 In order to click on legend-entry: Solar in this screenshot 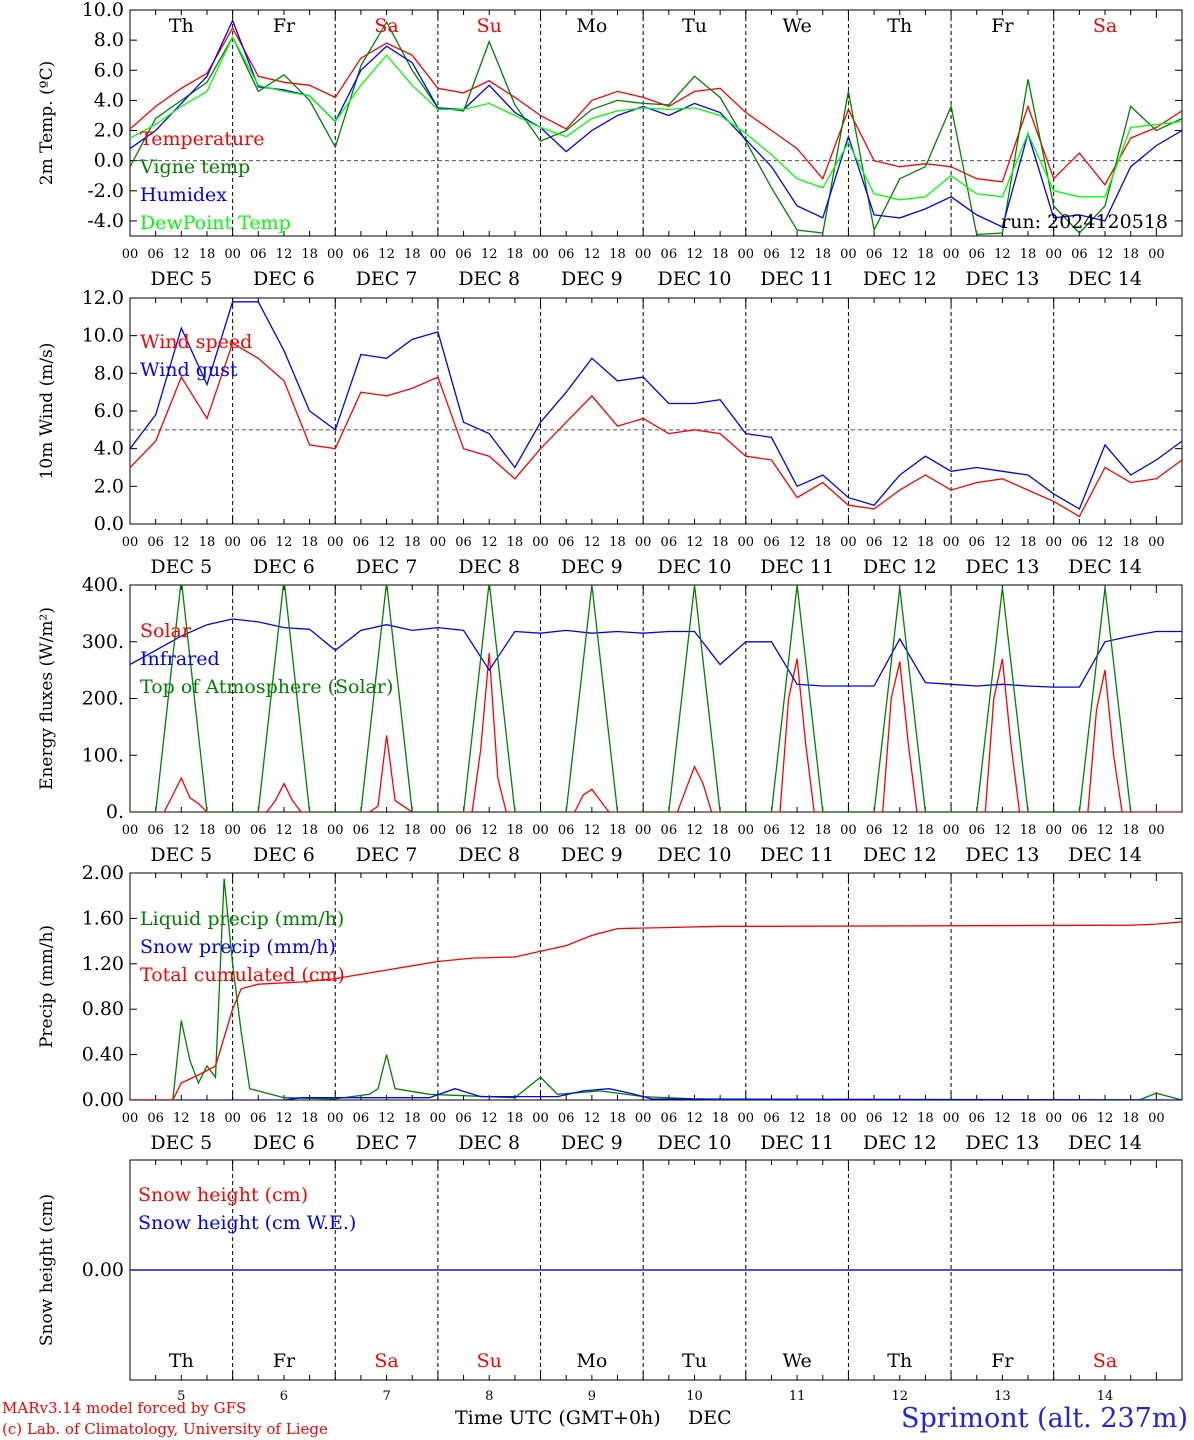, I will do `click(166, 631)`.